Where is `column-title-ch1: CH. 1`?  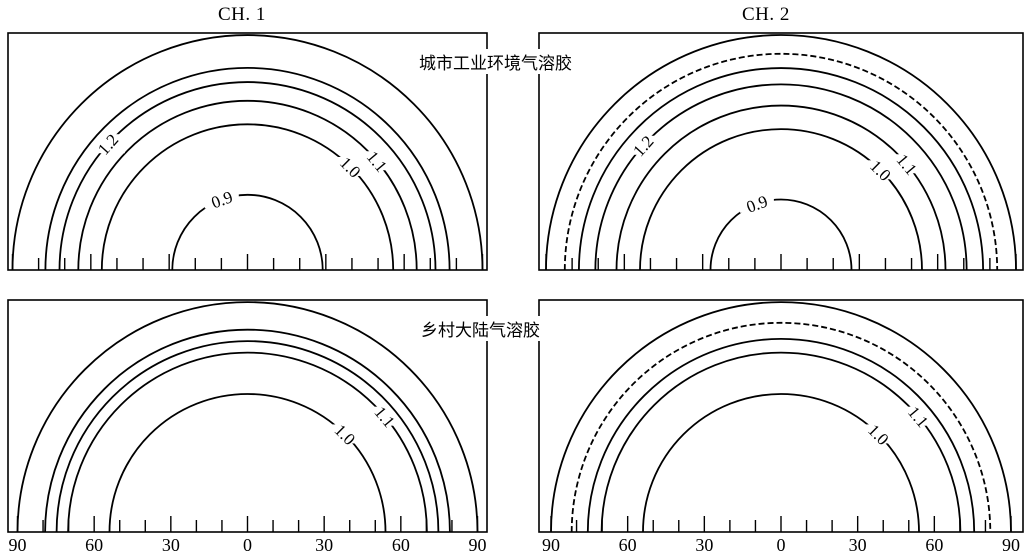
column-title-ch1: CH. 1 is located at coordinates (242, 14).